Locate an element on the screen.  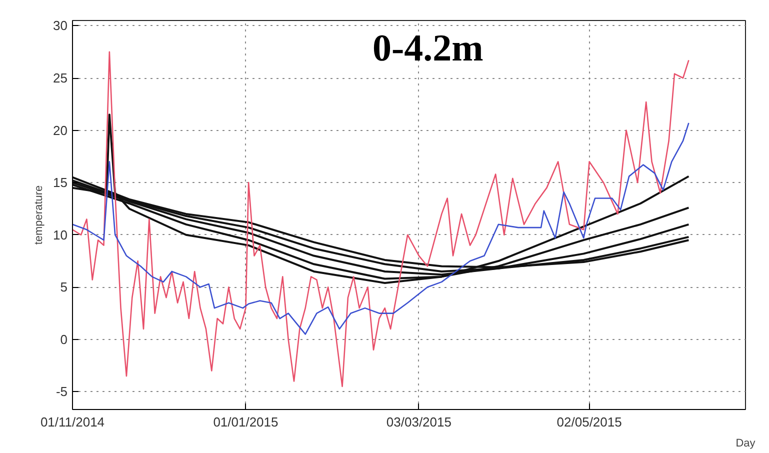
x-tick-label: 01/01/2015 is located at coordinates (245, 422).